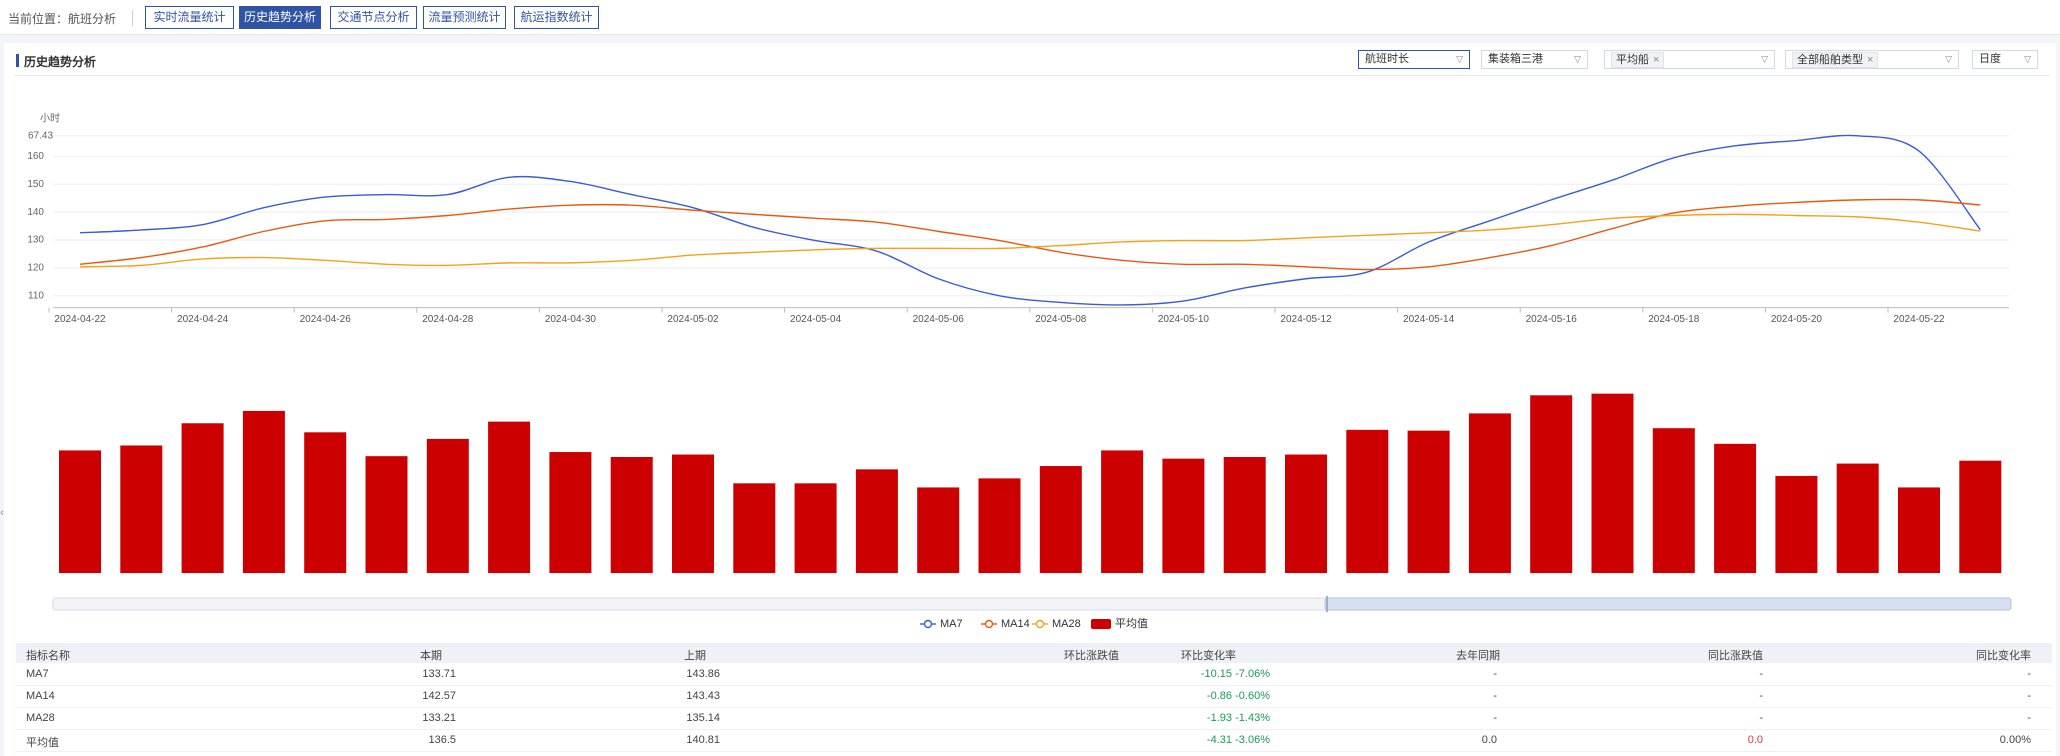 This screenshot has height=756, width=2060. Describe the element at coordinates (2015, 740) in the screenshot. I see `table-cell: 0.00%` at that location.